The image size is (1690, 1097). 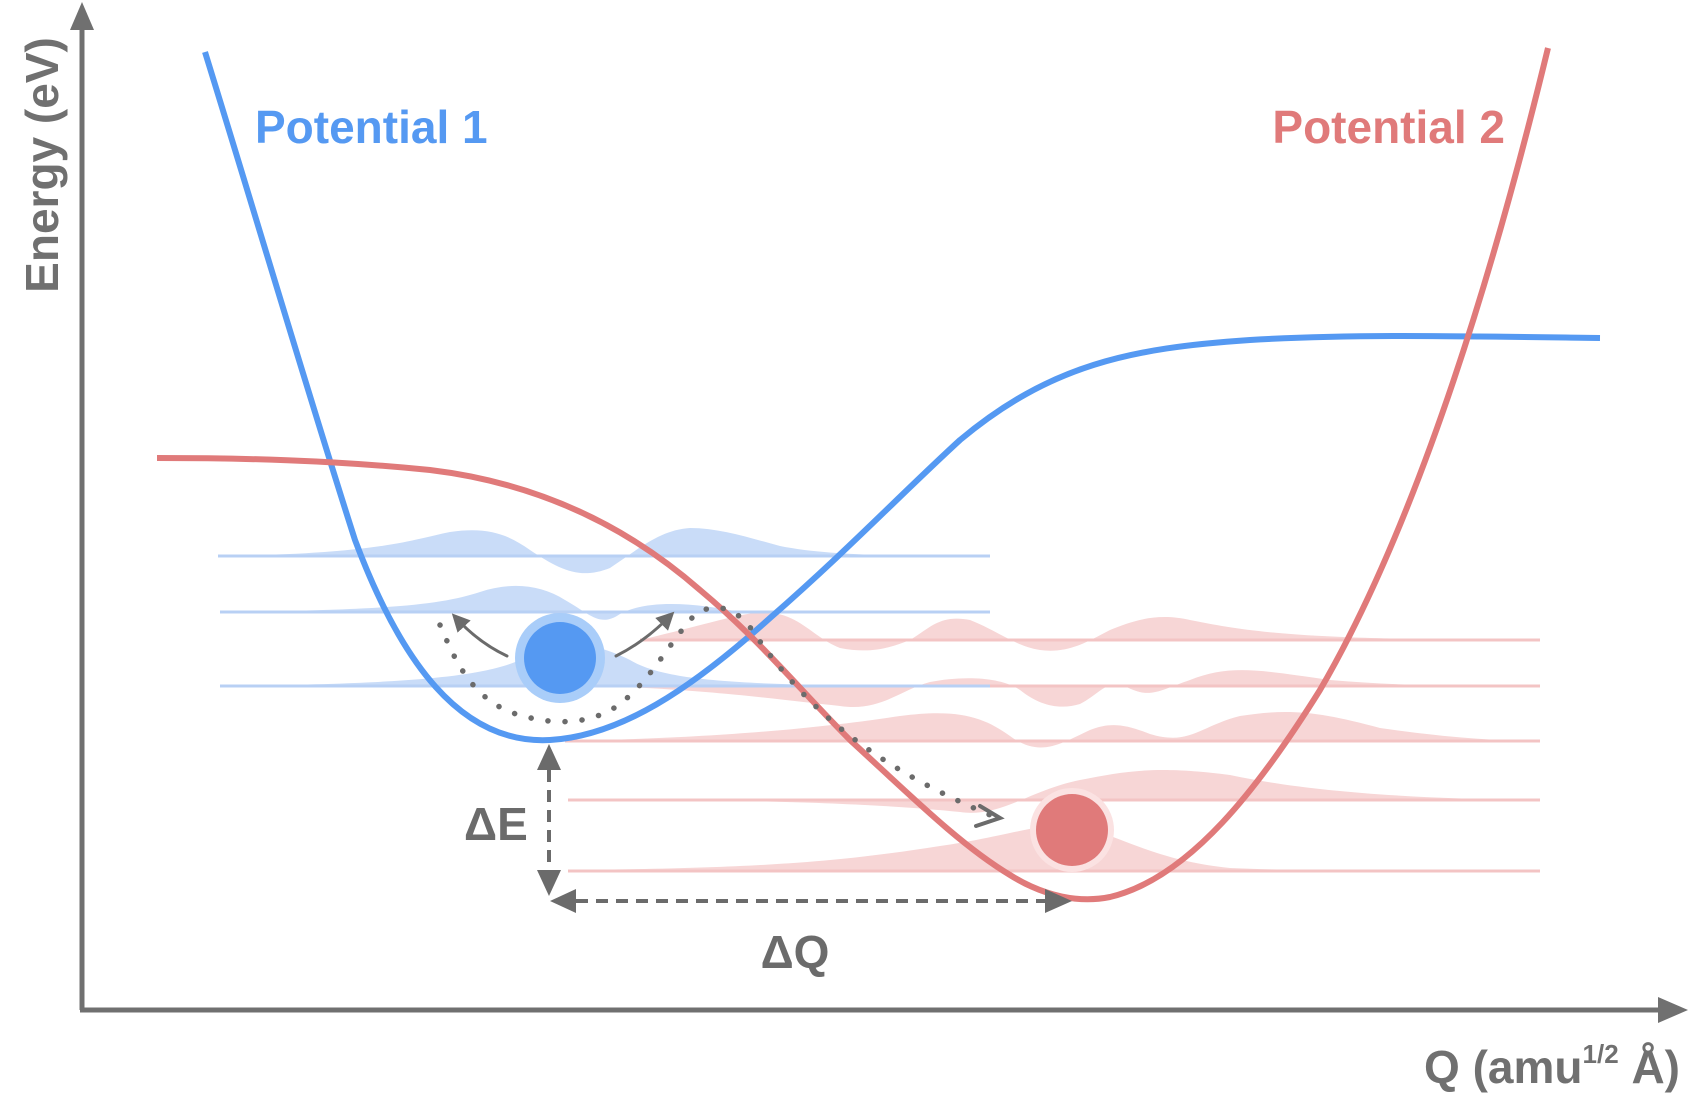 I want to click on final-state-dot, so click(x=1072, y=830).